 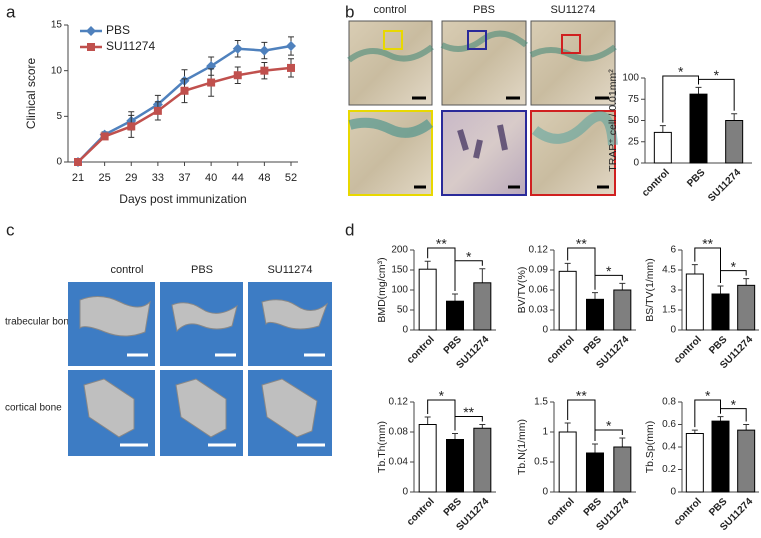 I want to click on y-tick-label: 6, so click(x=673, y=250).